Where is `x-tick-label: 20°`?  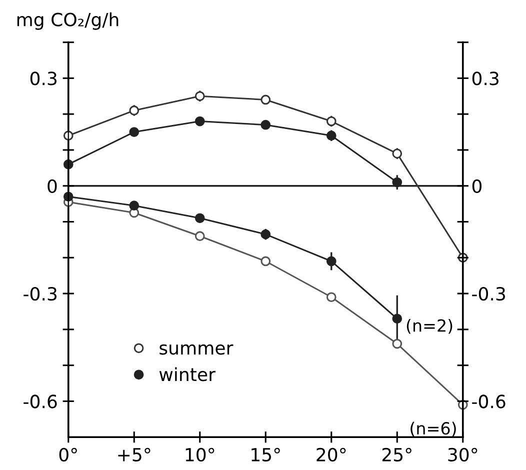 x-tick-label: 20° is located at coordinates (331, 455).